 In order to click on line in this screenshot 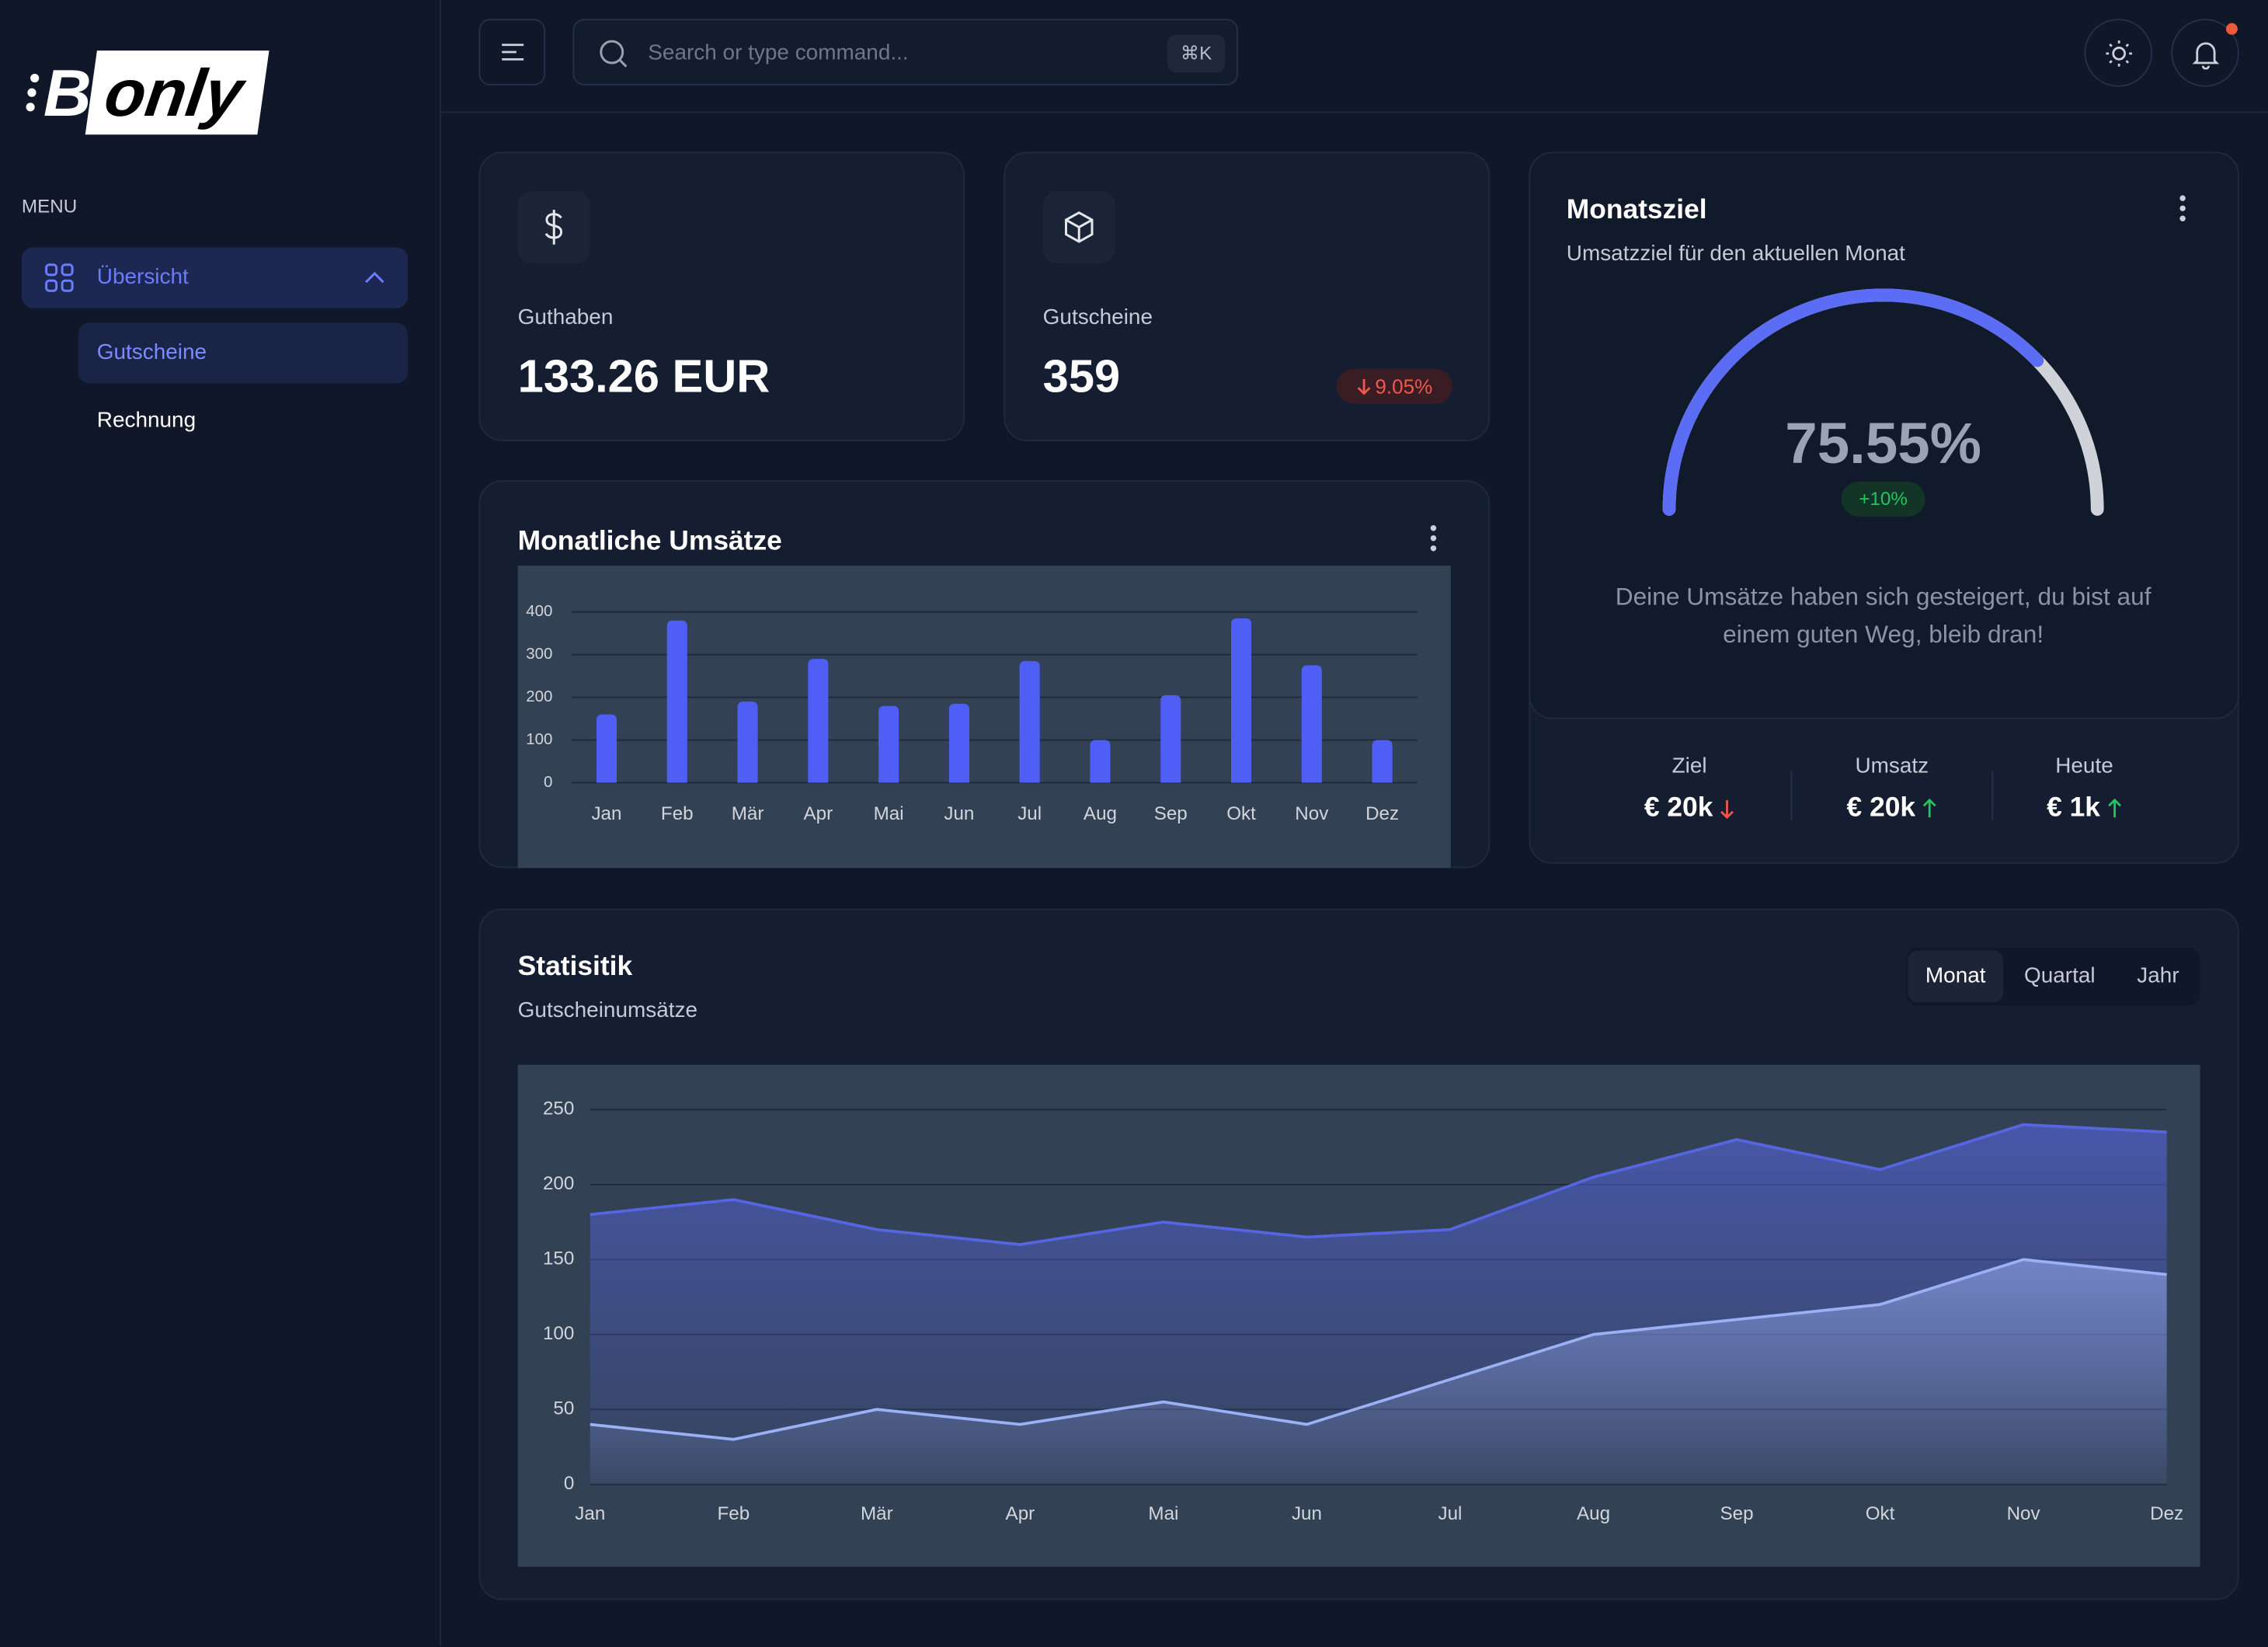, I will do `click(1378, 1184)`.